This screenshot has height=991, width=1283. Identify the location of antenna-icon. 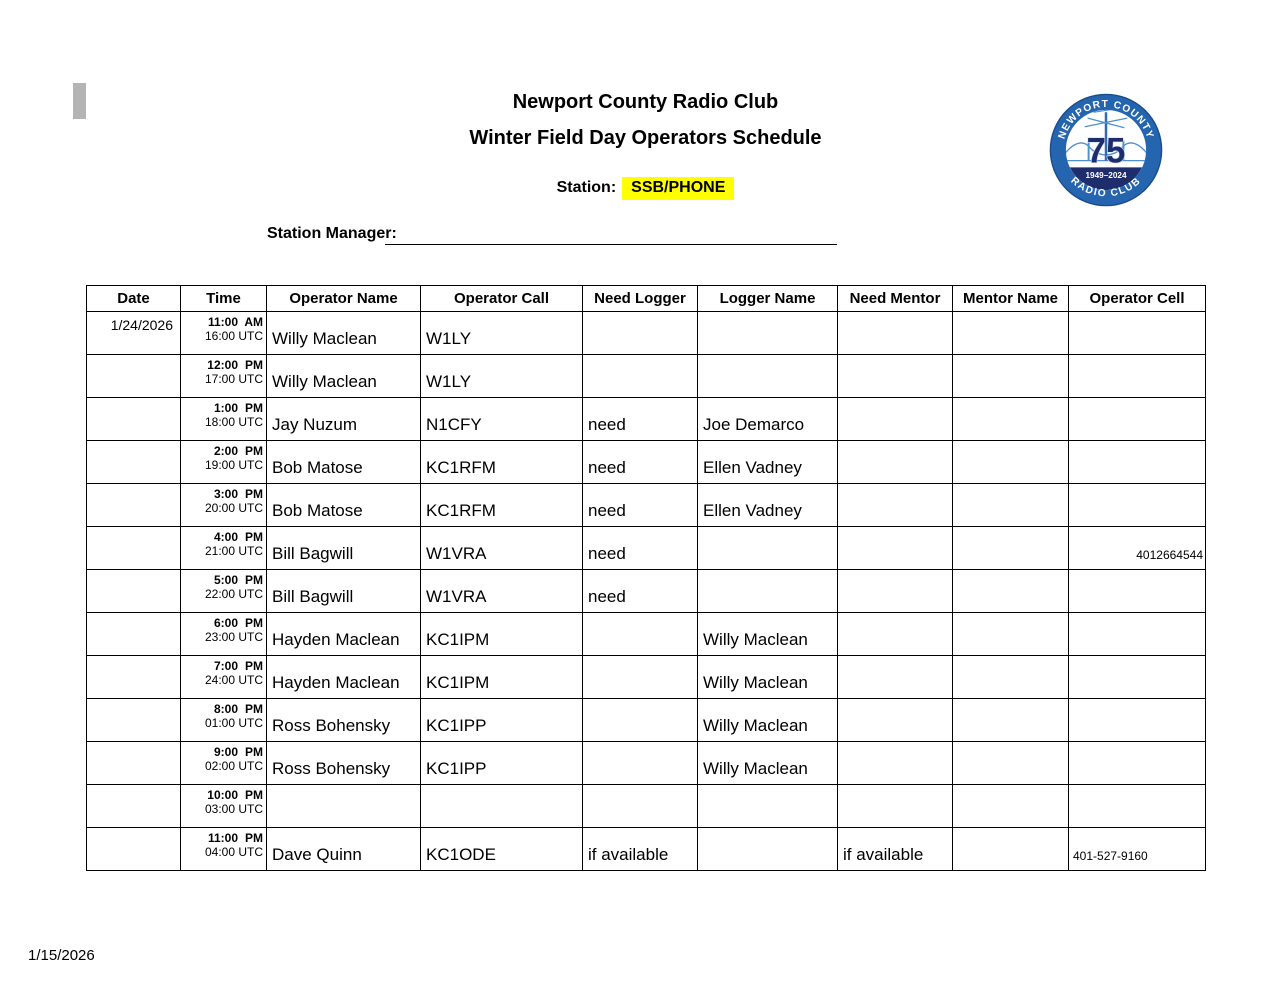
(1106, 135).